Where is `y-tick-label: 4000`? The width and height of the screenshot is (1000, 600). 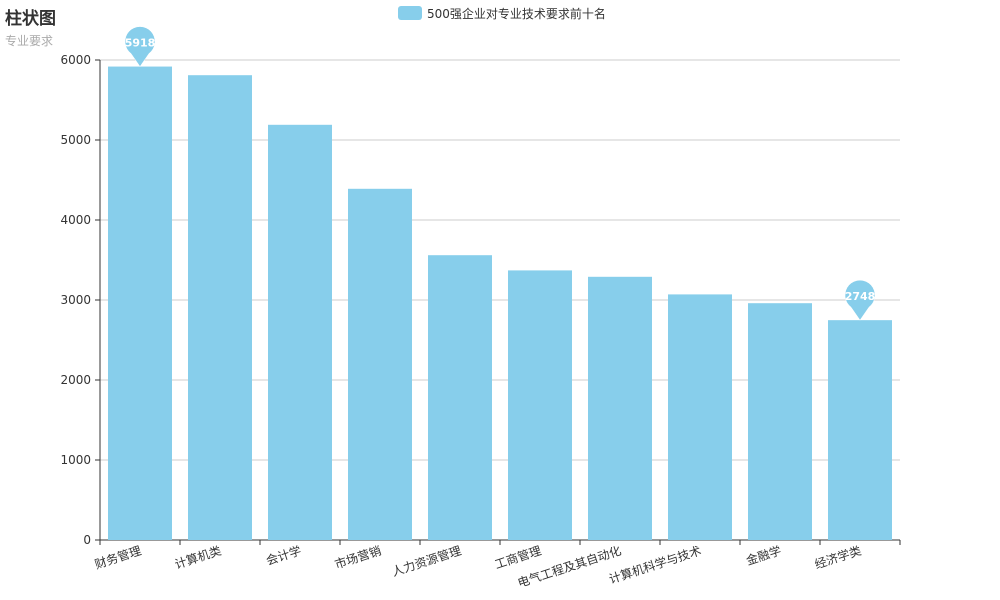 y-tick-label: 4000 is located at coordinates (75, 220).